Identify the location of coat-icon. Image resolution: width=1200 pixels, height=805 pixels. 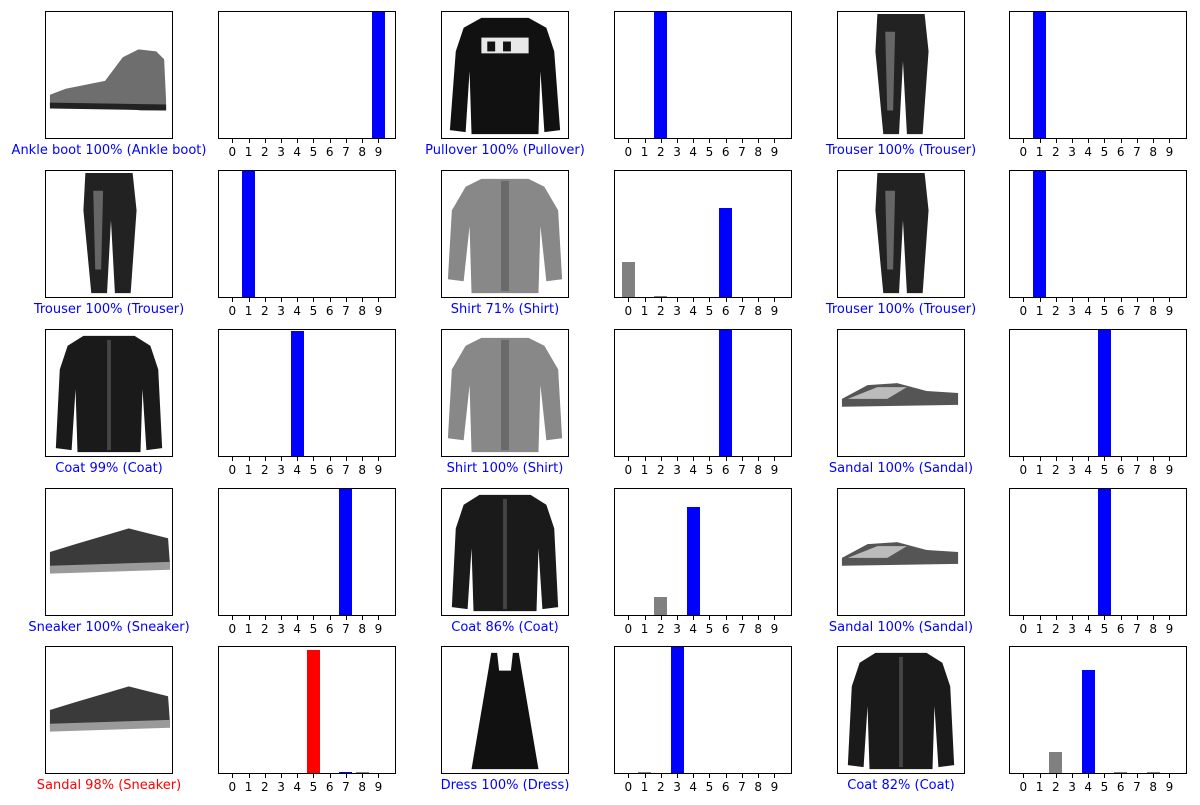
(505, 553).